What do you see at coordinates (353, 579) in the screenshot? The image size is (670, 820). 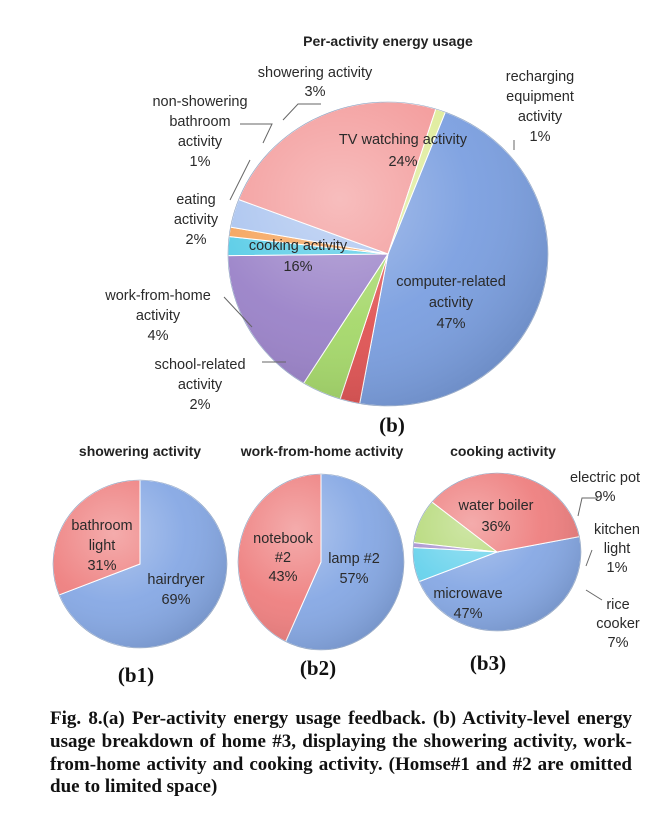 I see `b2-slice-label-1-line-1: 57%` at bounding box center [353, 579].